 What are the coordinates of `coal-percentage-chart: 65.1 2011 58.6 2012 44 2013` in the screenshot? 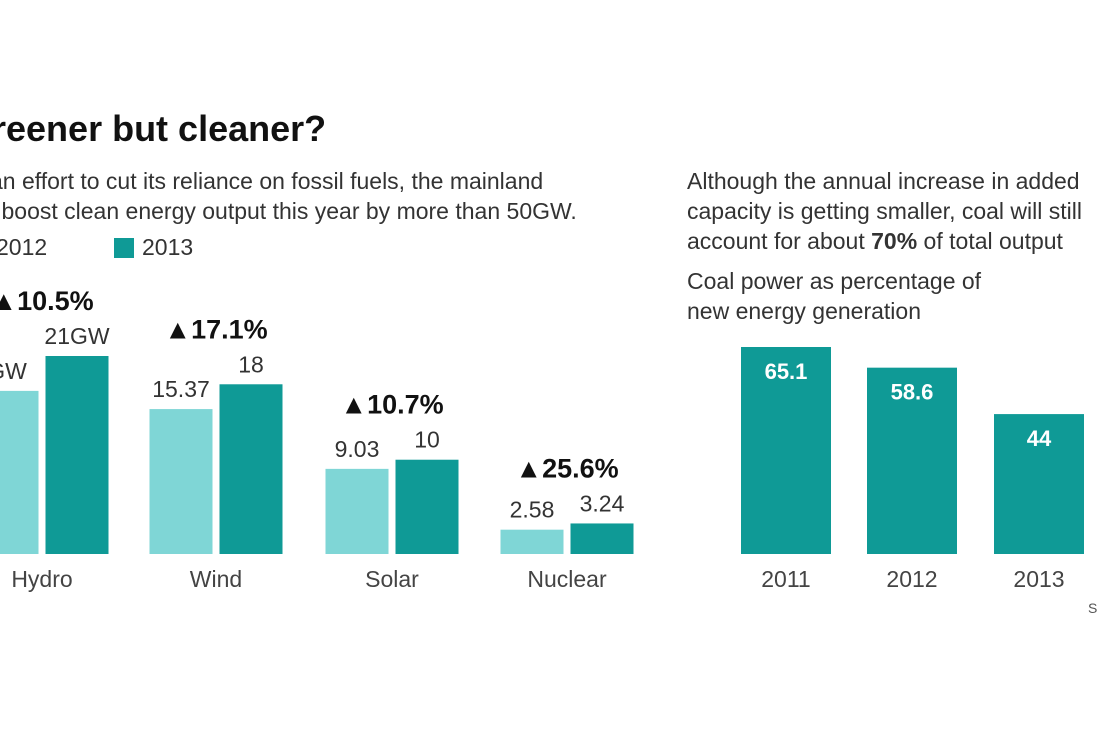 It's located at (912, 469).